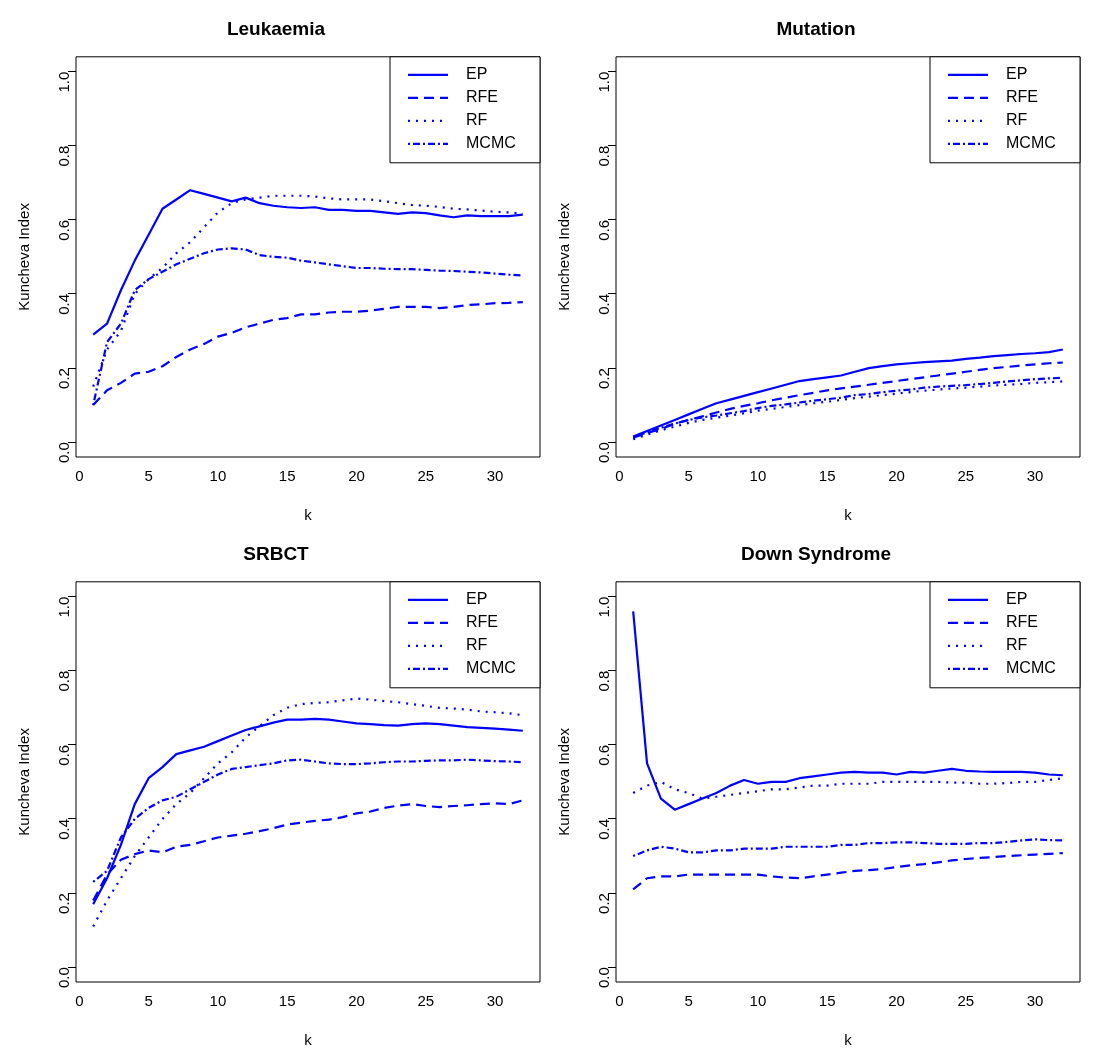 The image size is (1101, 1063). I want to click on chart-title: Mutation, so click(816, 28).